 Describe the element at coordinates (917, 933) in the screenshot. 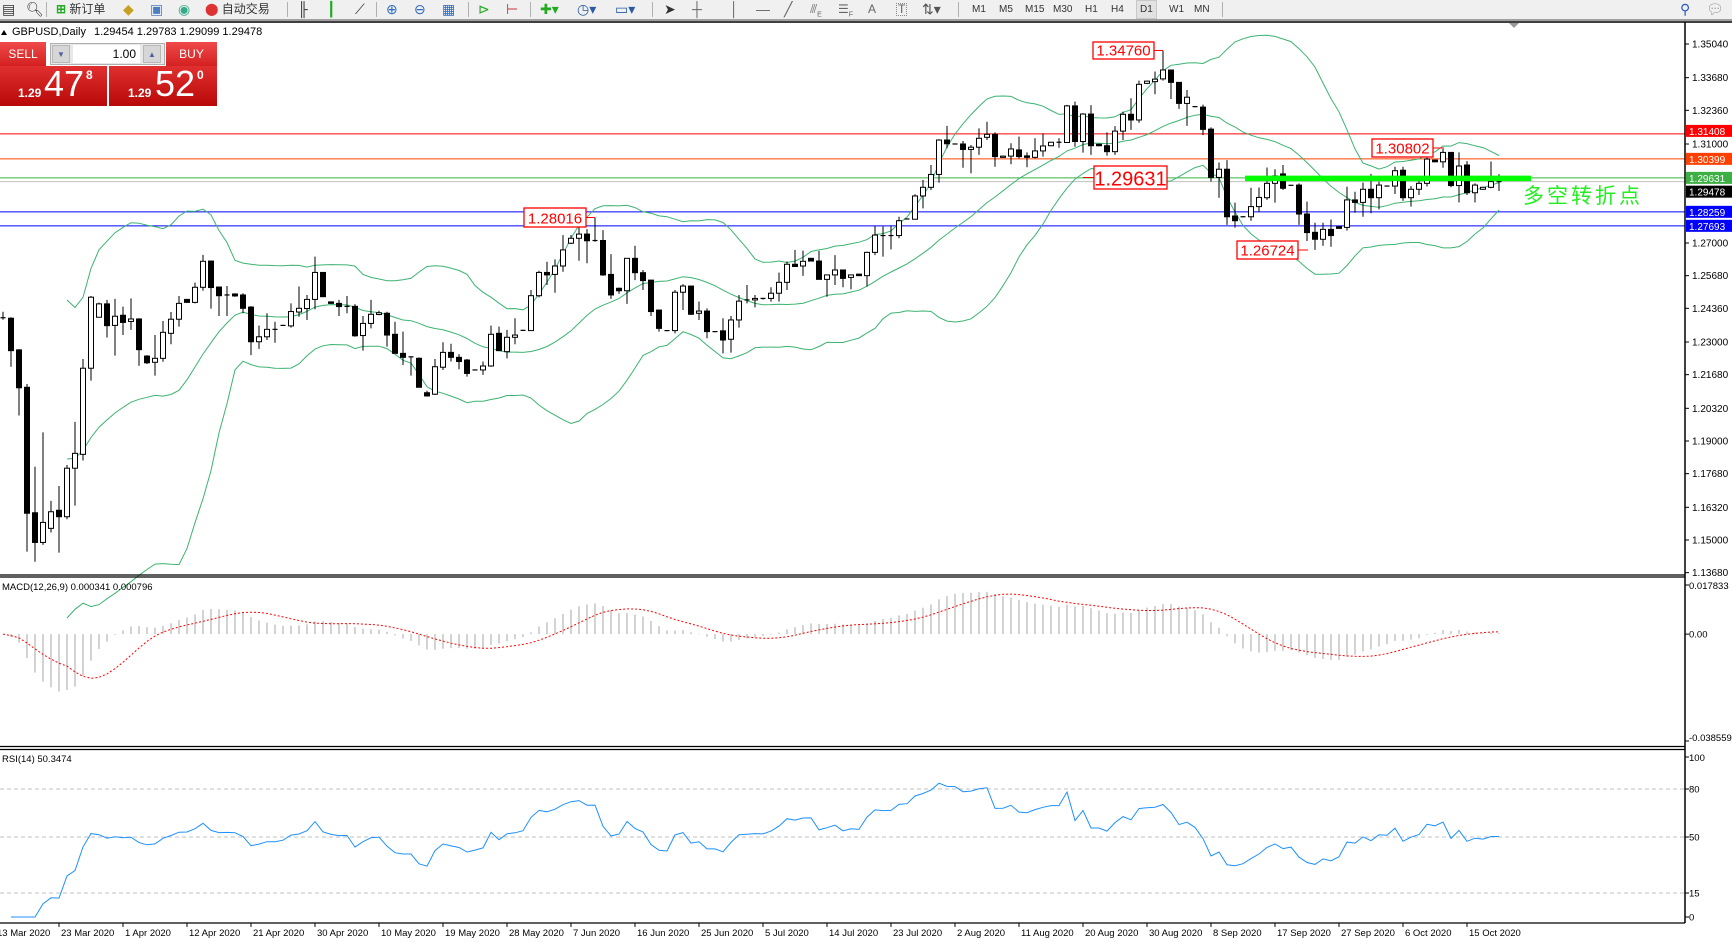

I see `time-axis-label: 23 Jul 2020` at that location.